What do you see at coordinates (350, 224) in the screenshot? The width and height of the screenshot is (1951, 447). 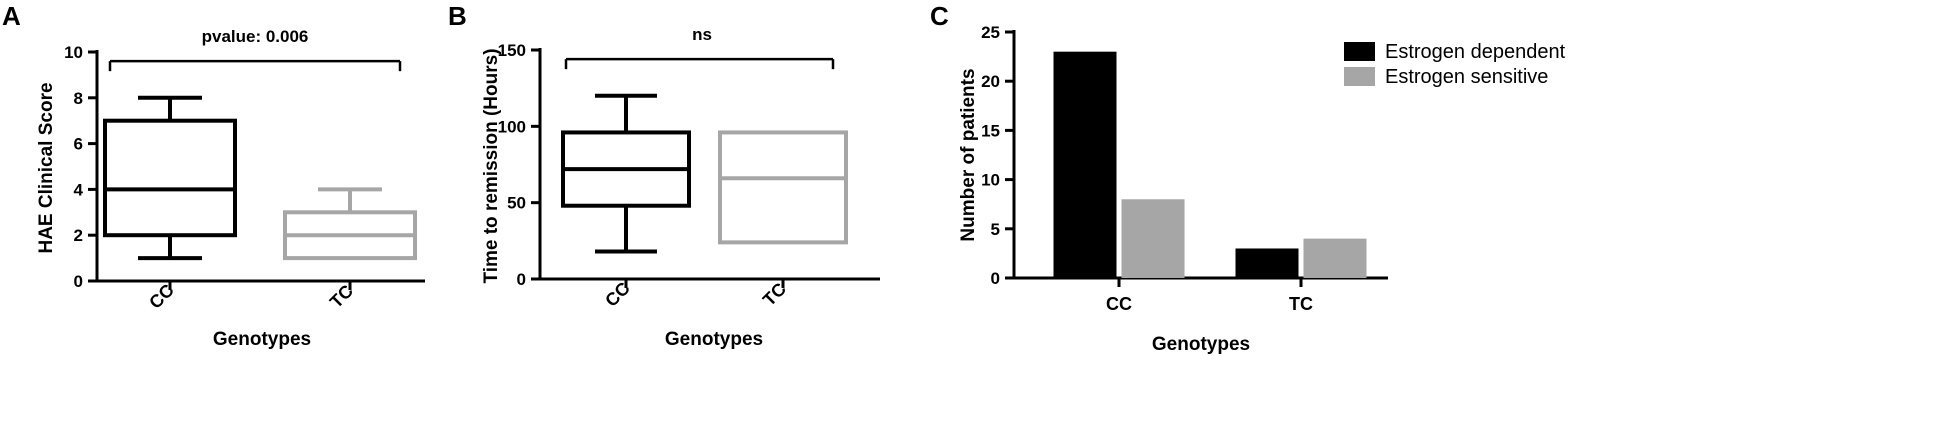 I see `panel-a-box-tc` at bounding box center [350, 224].